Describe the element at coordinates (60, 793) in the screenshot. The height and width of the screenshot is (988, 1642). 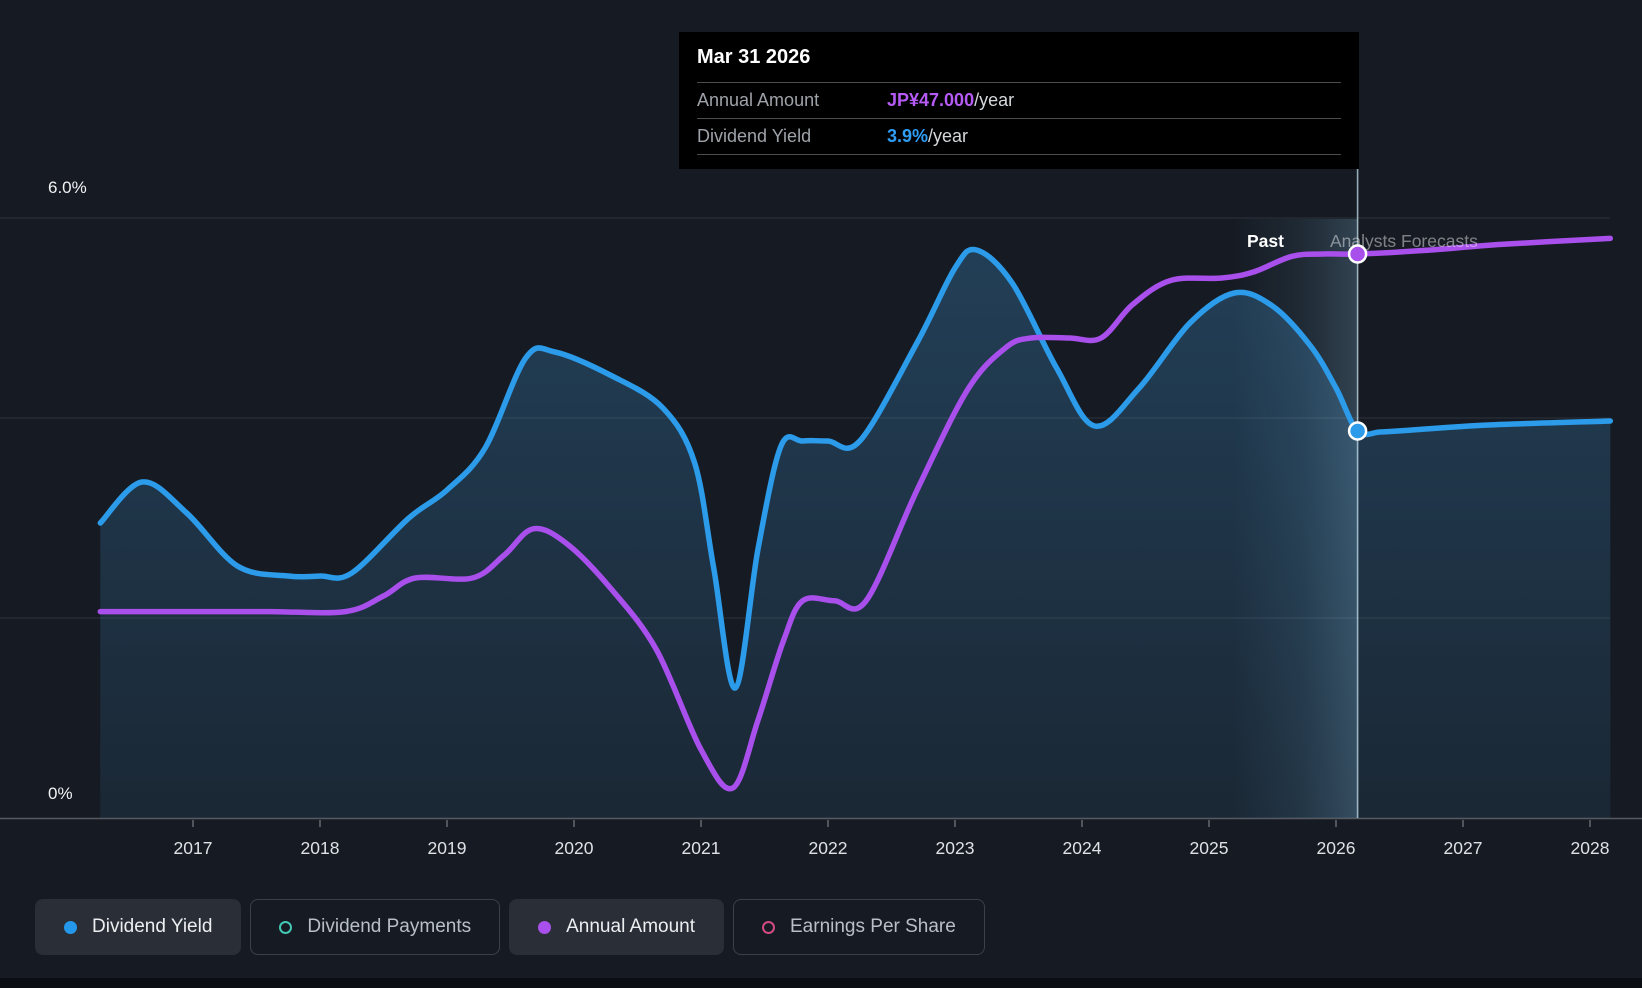
I see `y-axis-label-bottom: 0%` at that location.